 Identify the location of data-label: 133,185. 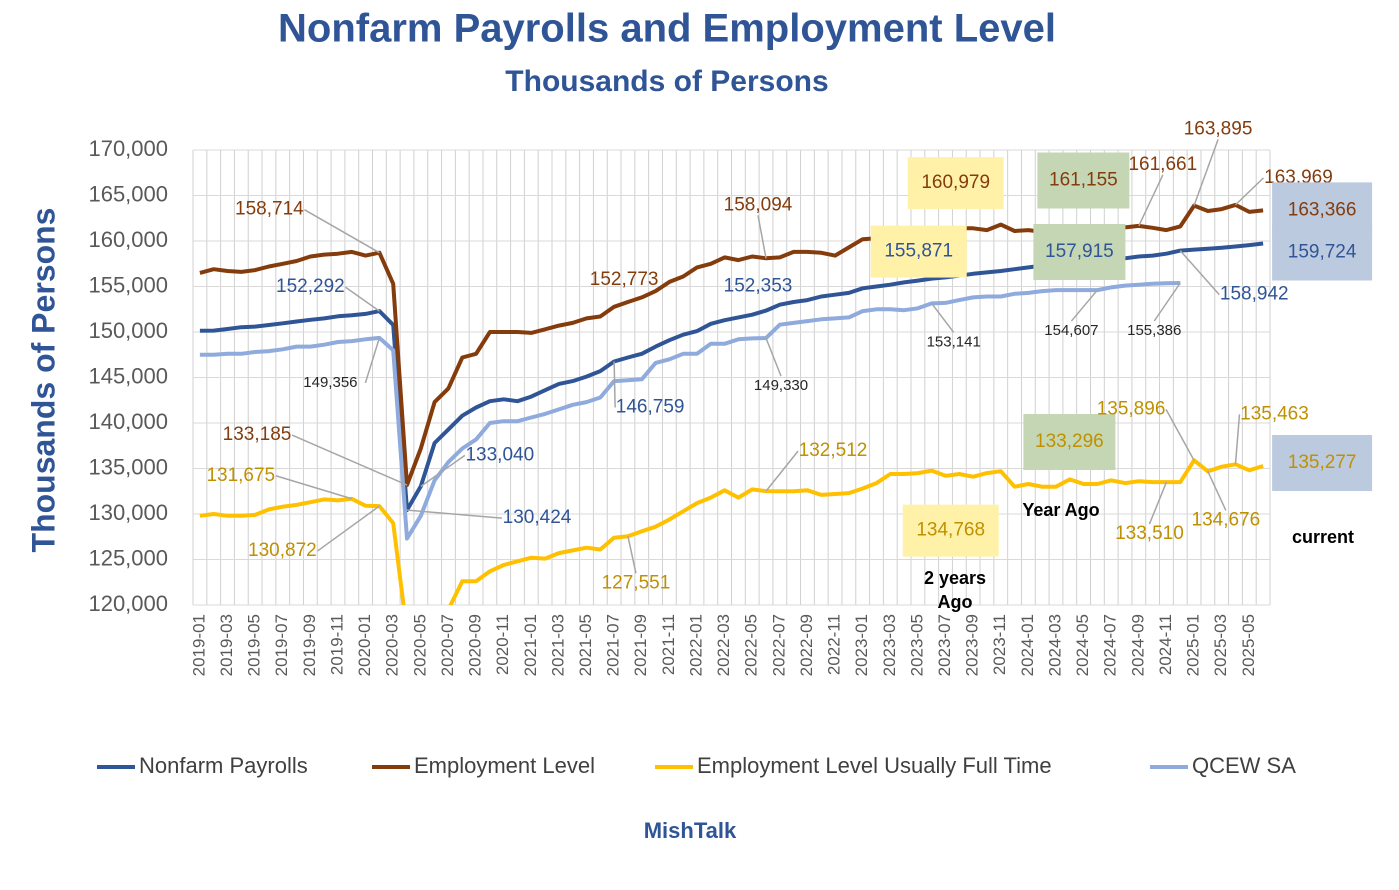
(257, 434).